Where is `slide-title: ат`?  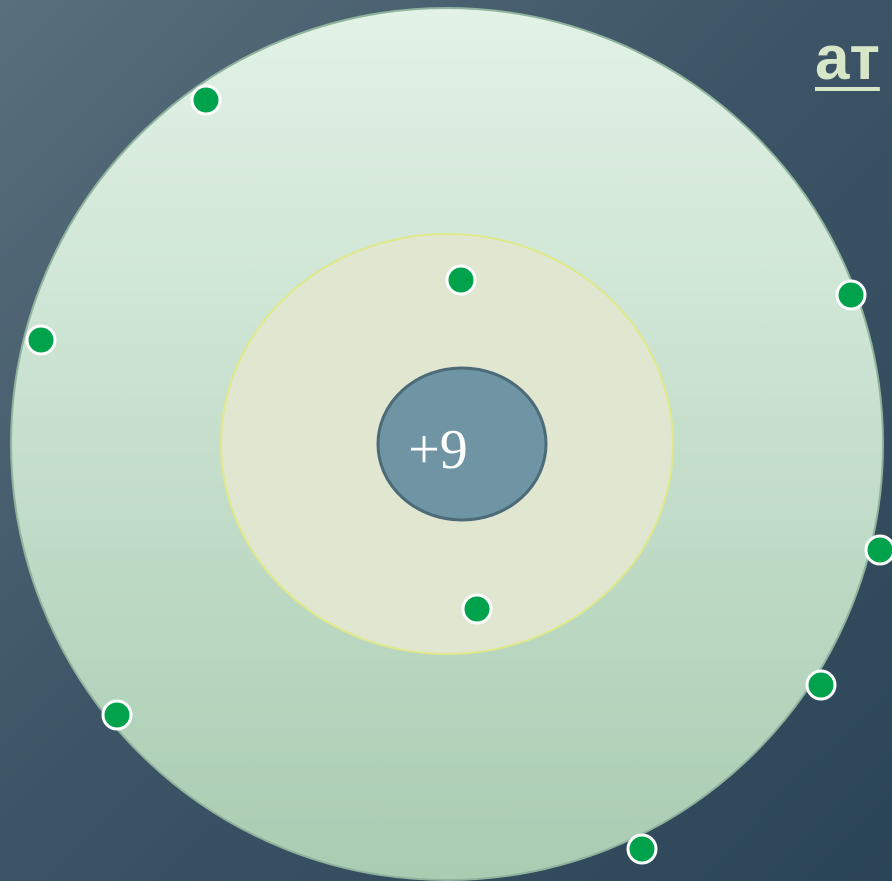
slide-title: ат is located at coordinates (847, 58).